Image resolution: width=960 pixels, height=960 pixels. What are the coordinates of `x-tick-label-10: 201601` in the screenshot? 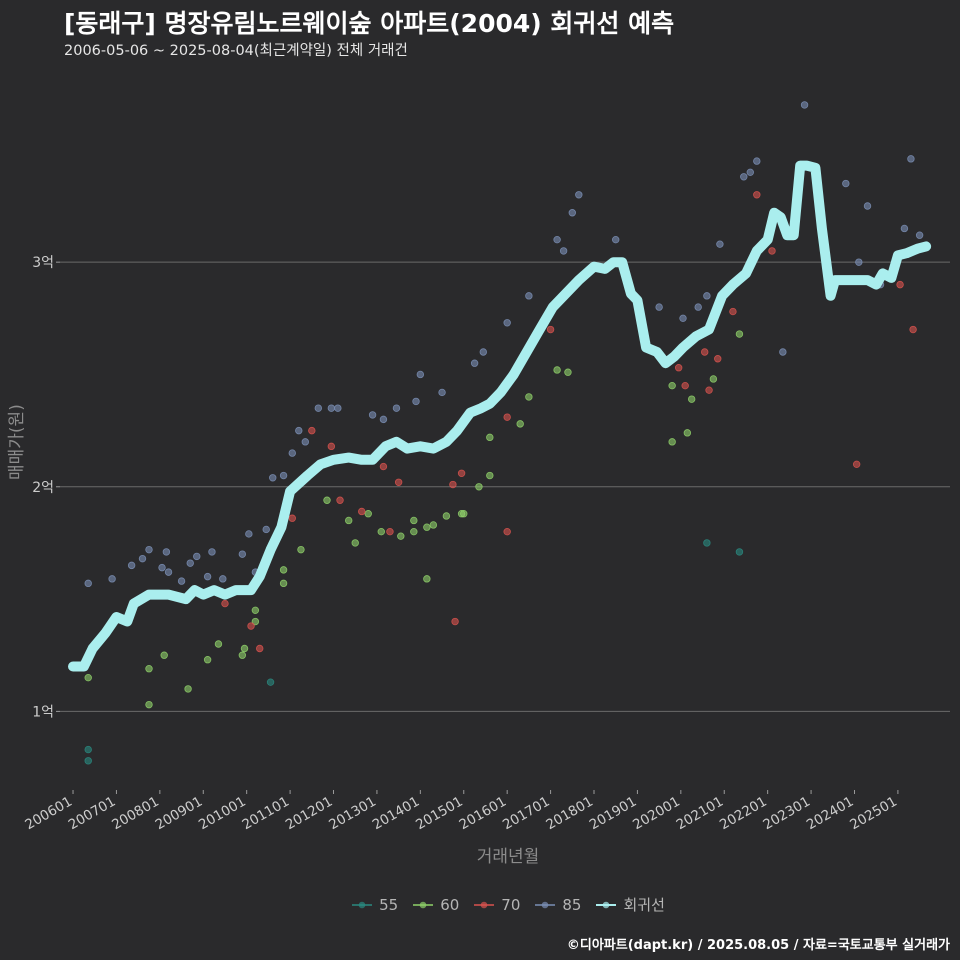 It's located at (483, 814).